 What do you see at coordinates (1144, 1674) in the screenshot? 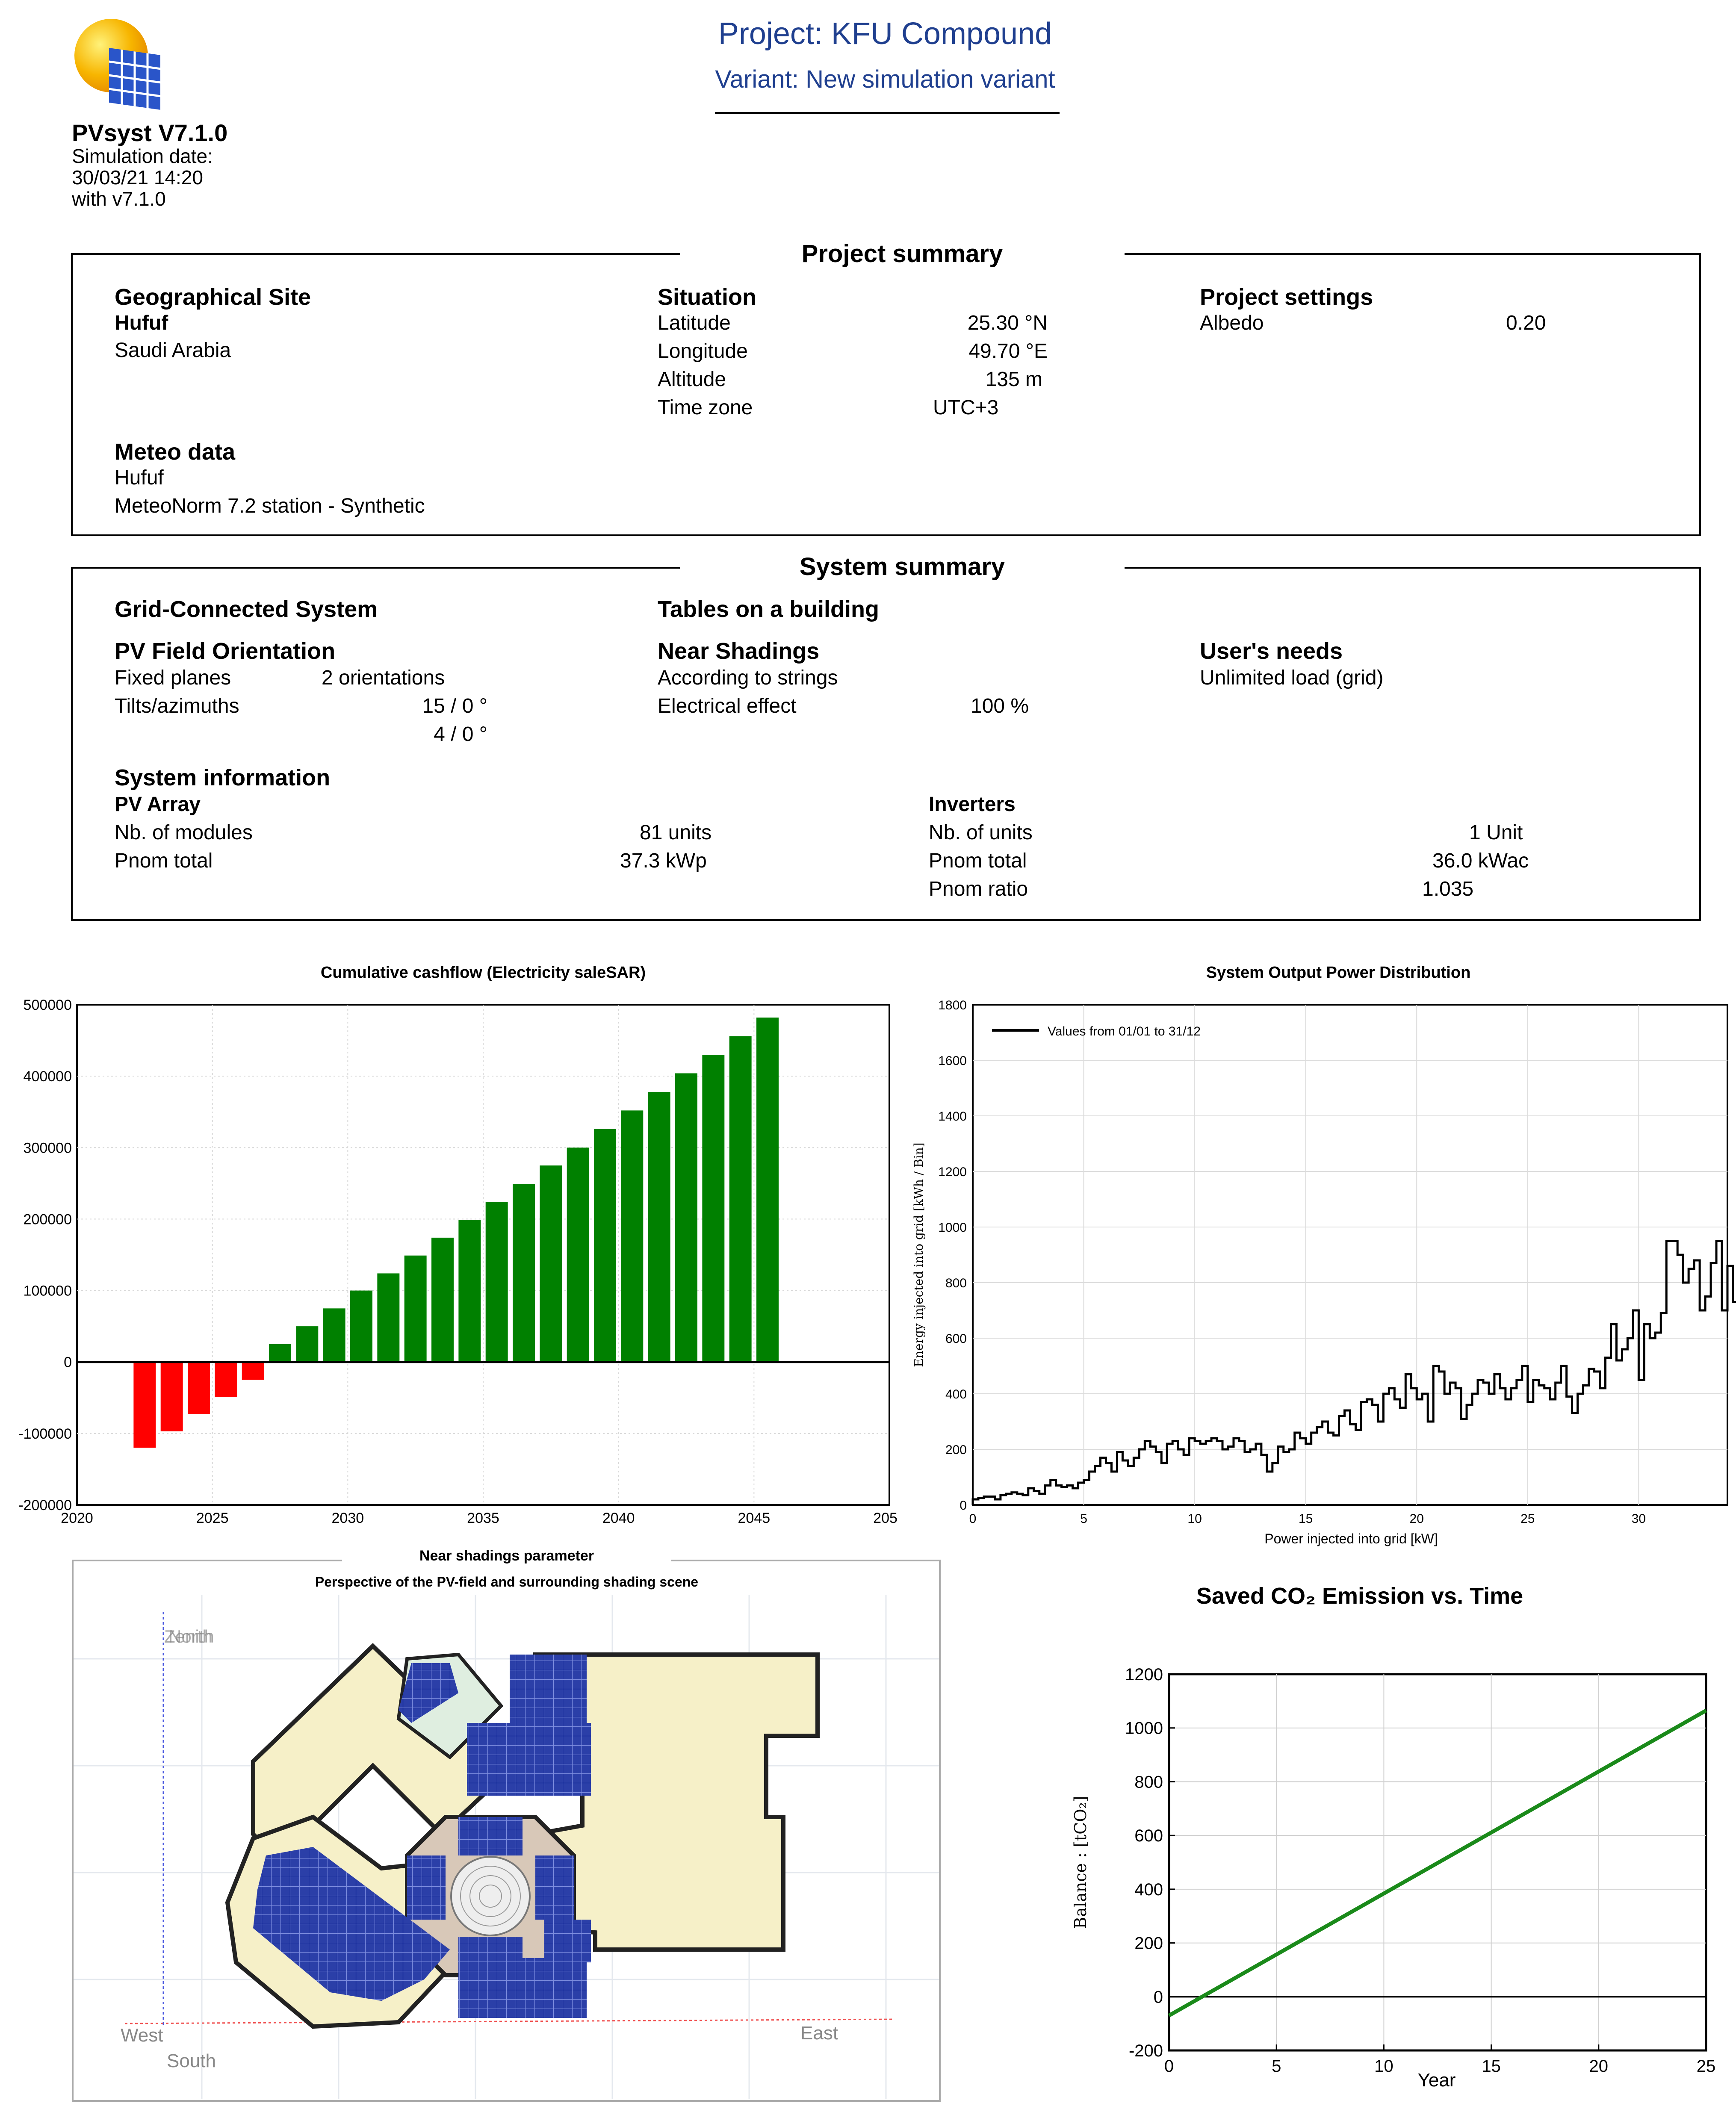
I see `co2-ytick-label: 1200` at bounding box center [1144, 1674].